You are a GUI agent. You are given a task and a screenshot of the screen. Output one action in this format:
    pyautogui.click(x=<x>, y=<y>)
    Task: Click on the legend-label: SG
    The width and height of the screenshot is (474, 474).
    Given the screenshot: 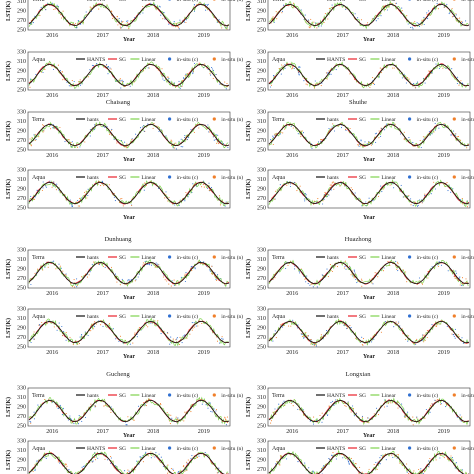 What is the action you would take?
    pyautogui.click(x=362, y=317)
    